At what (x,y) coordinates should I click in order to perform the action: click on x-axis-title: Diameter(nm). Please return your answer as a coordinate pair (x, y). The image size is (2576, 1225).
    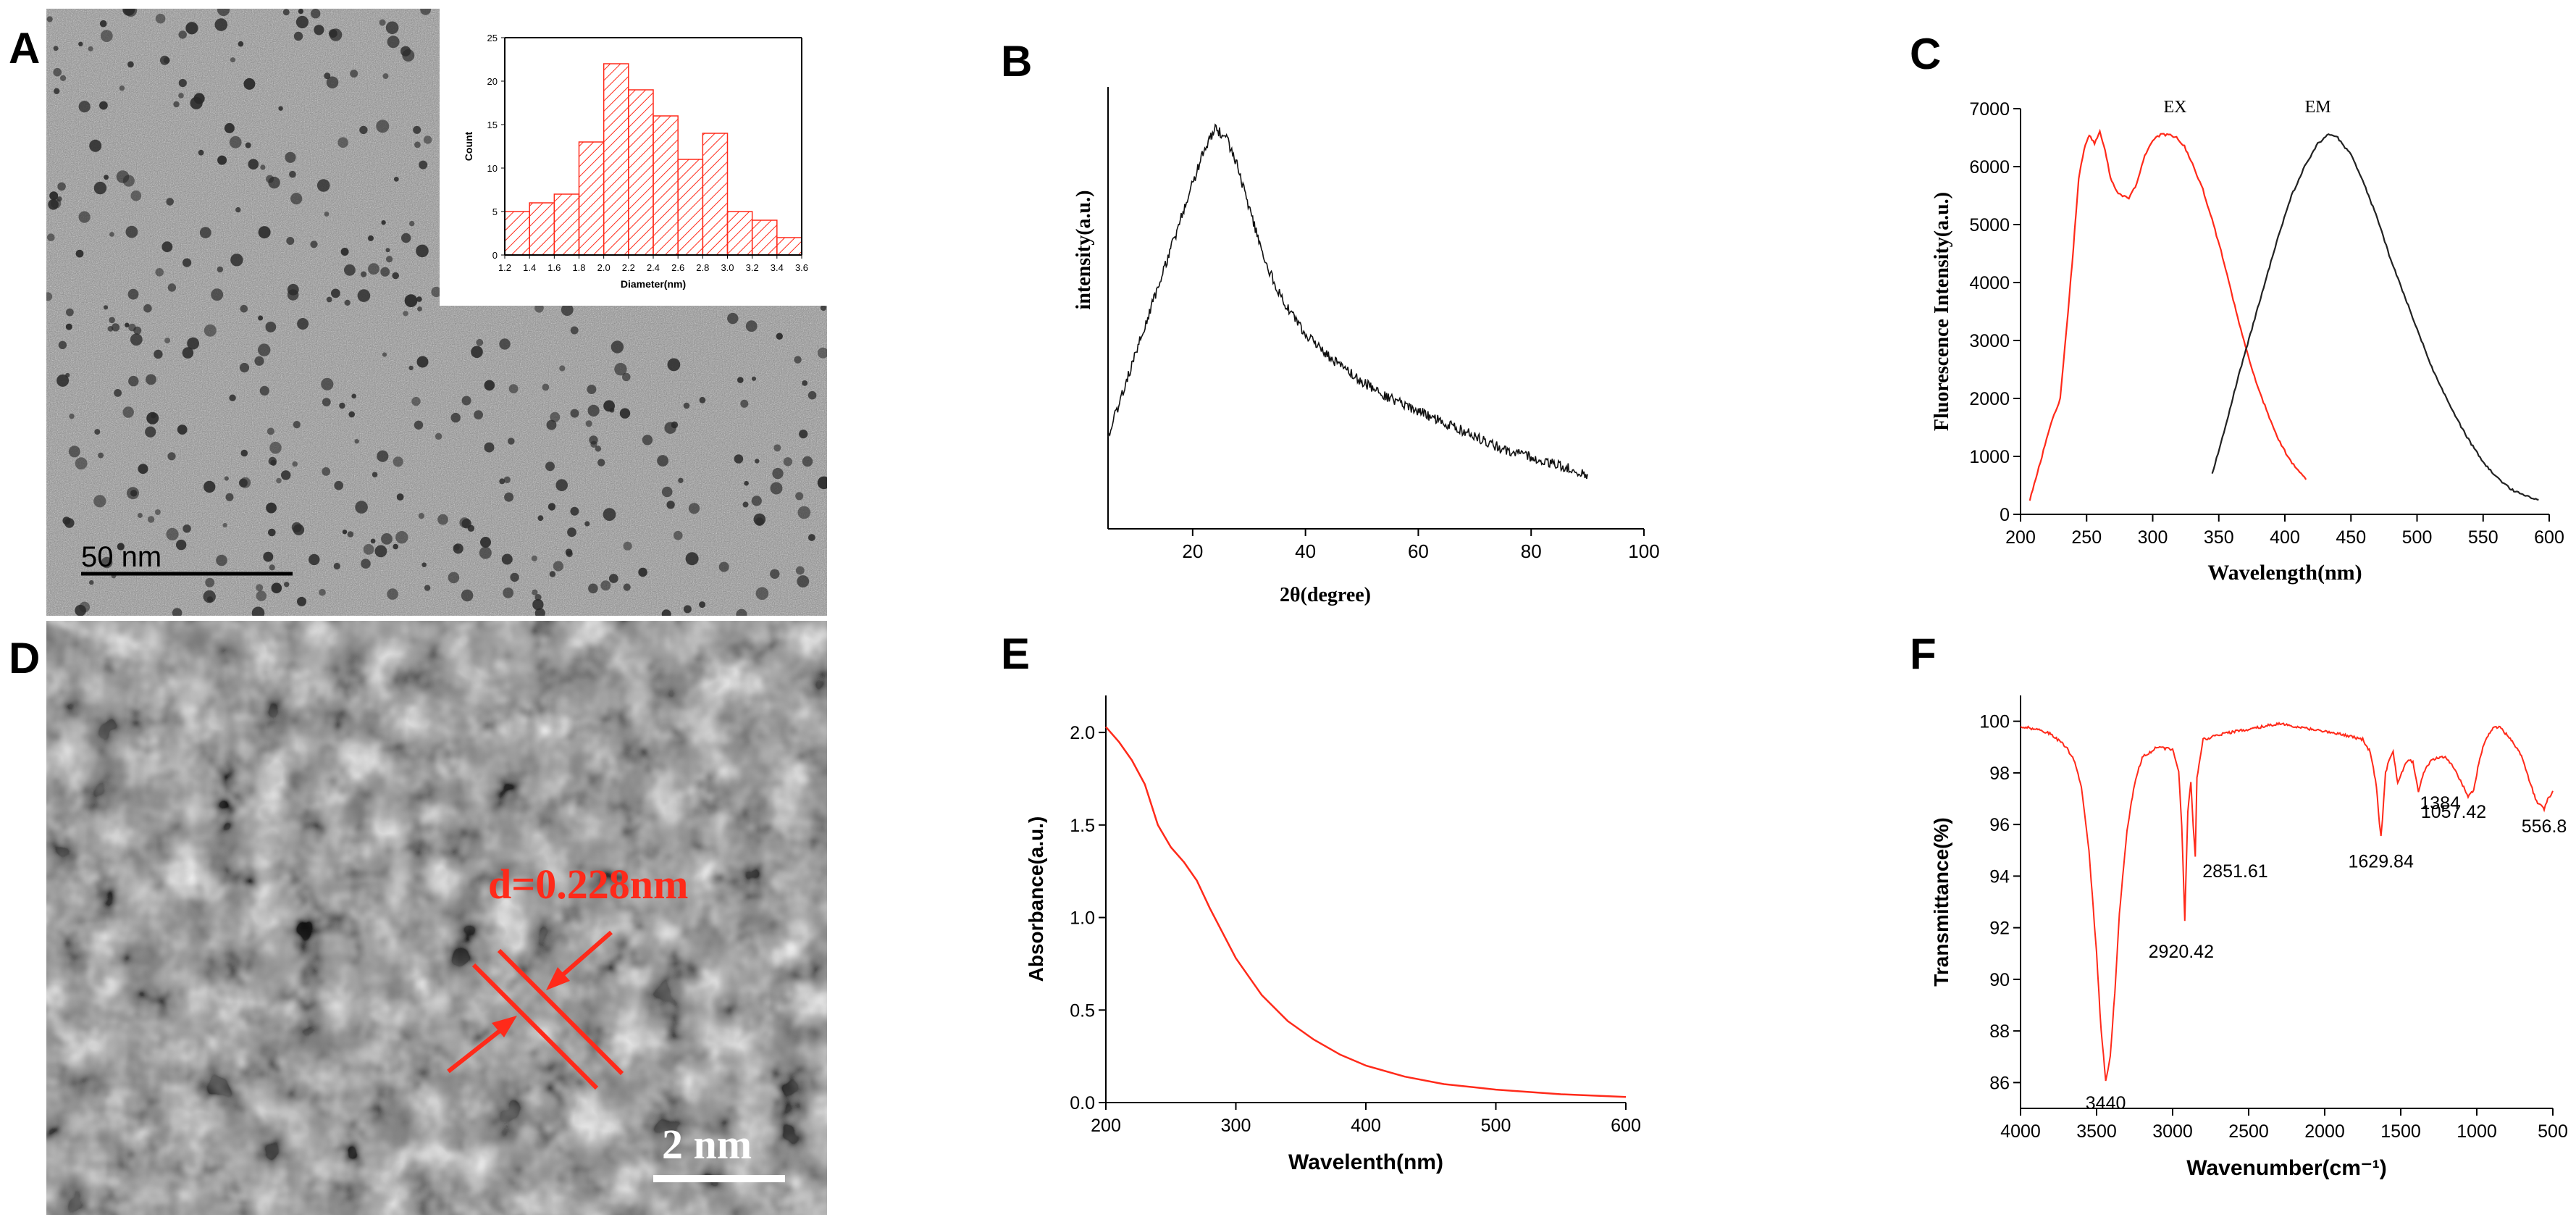
    Looking at the image, I should click on (653, 284).